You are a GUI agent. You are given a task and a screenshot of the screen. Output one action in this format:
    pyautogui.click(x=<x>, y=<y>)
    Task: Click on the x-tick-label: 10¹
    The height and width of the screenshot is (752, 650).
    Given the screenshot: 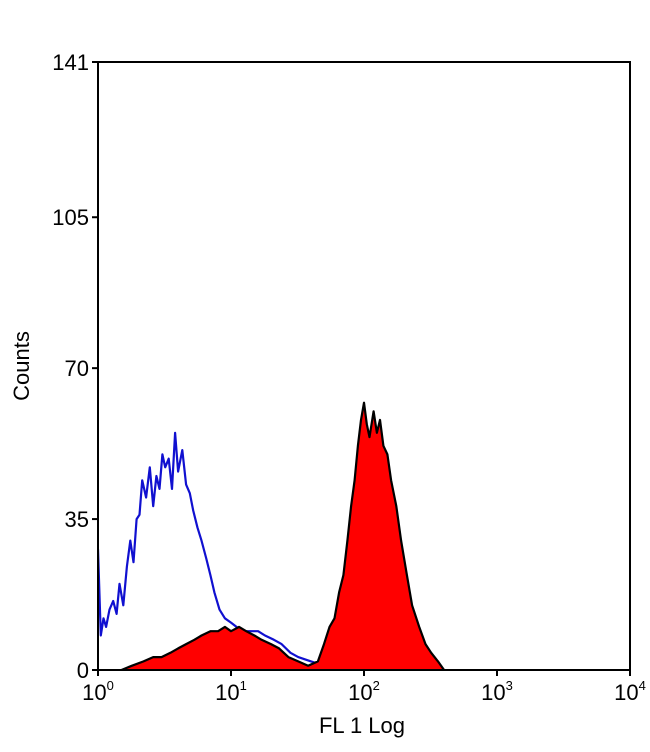 What is the action you would take?
    pyautogui.click(x=231, y=691)
    